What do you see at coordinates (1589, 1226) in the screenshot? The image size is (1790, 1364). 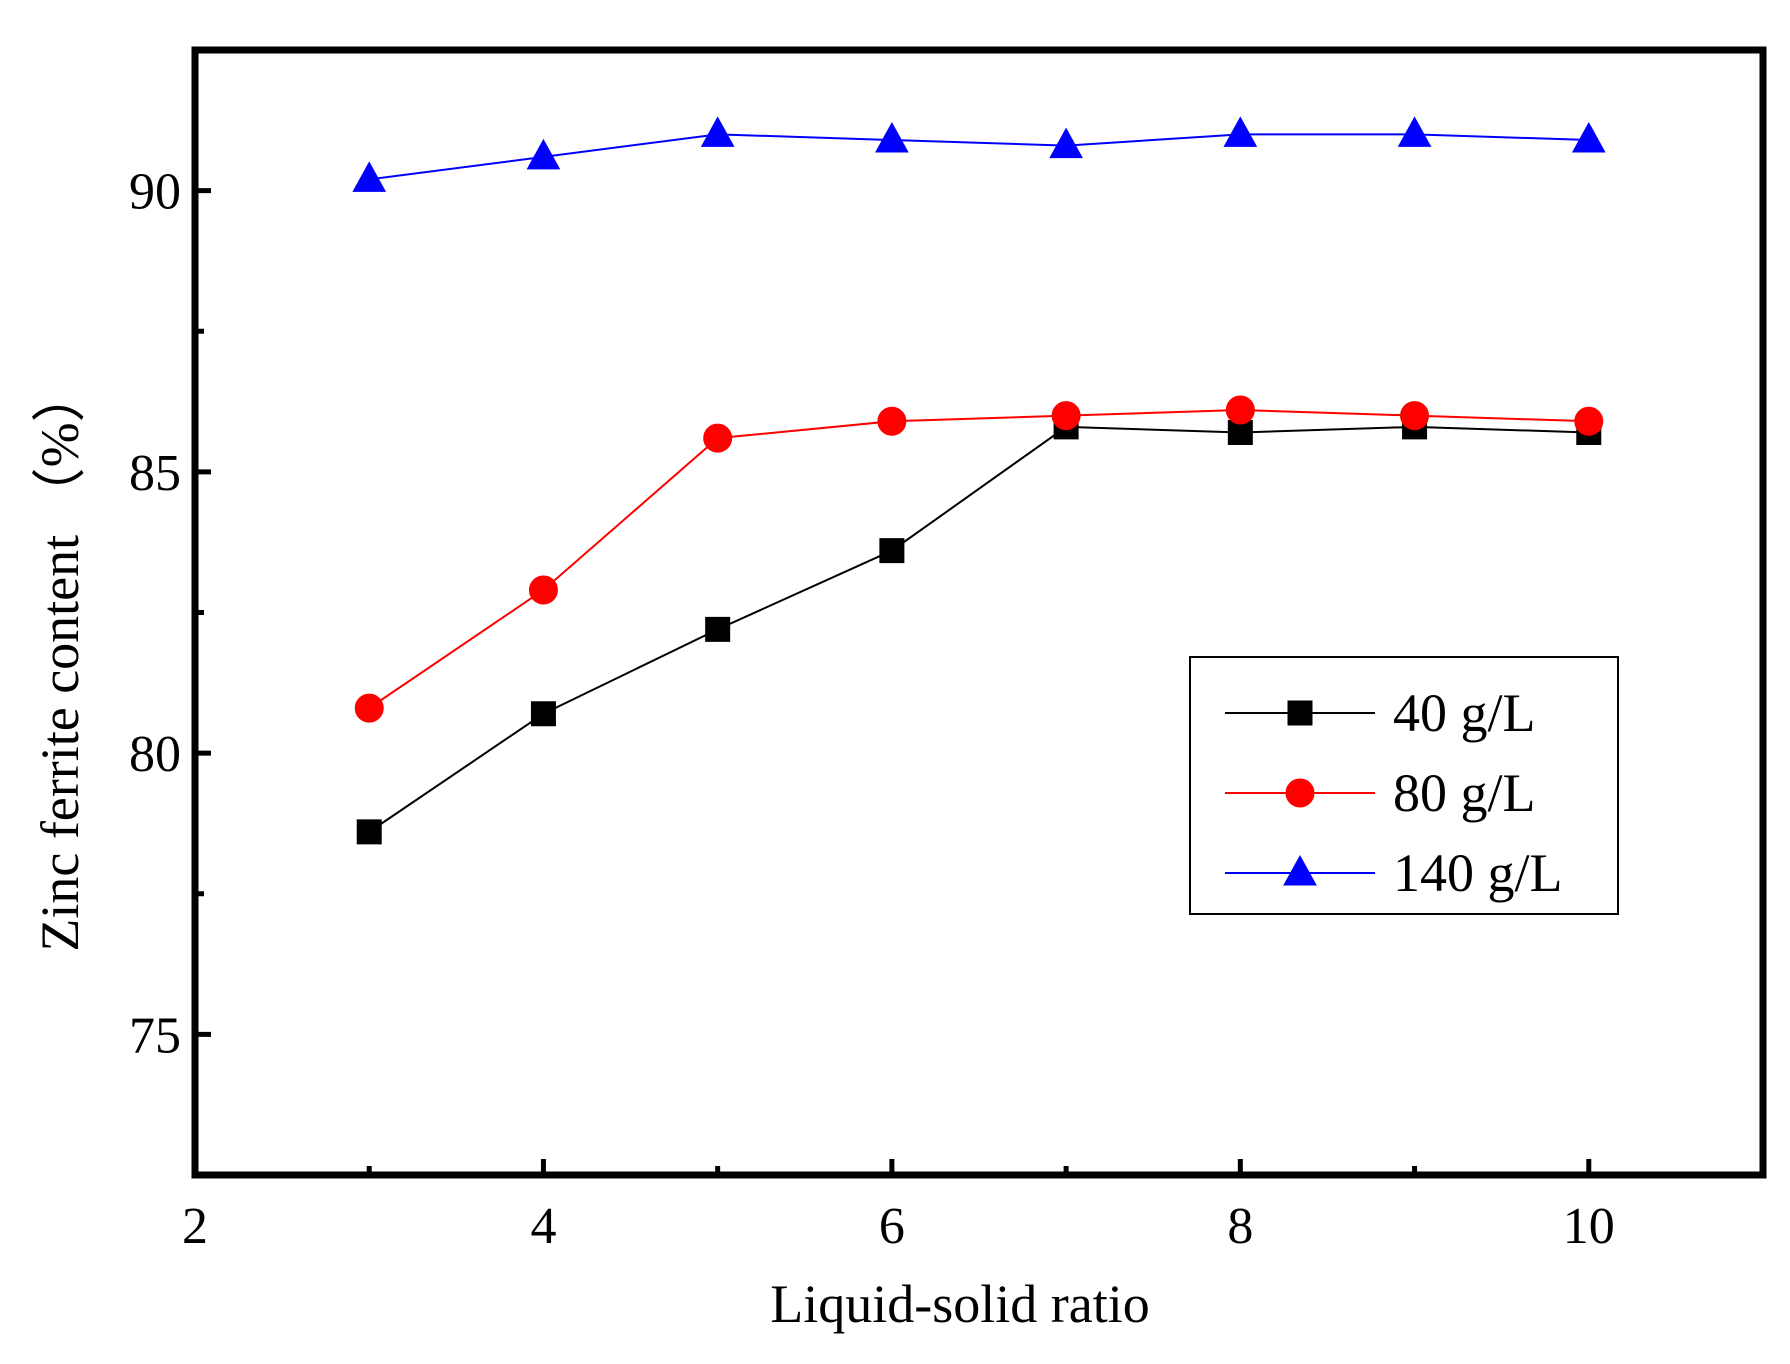 I see `x-tick-label: 10` at bounding box center [1589, 1226].